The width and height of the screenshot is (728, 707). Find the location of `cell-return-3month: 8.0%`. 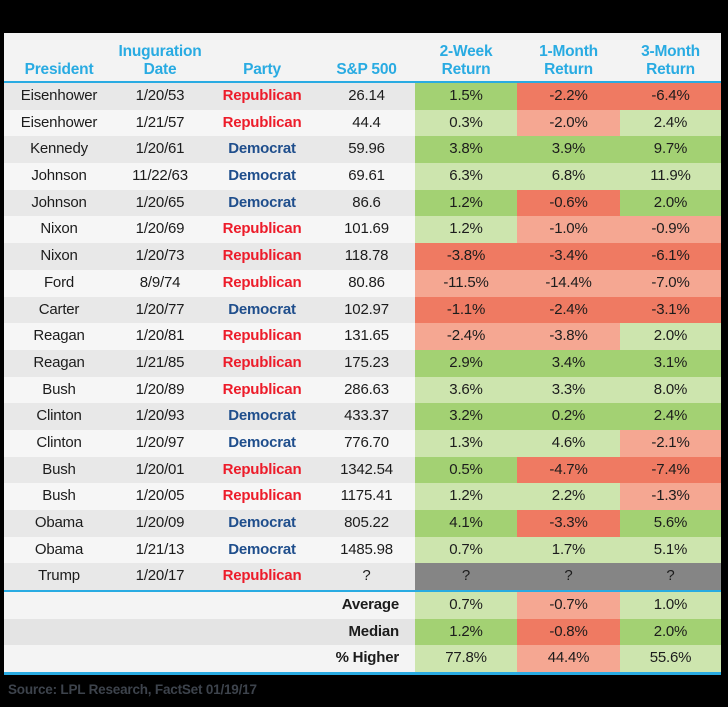

cell-return-3month: 8.0% is located at coordinates (670, 390).